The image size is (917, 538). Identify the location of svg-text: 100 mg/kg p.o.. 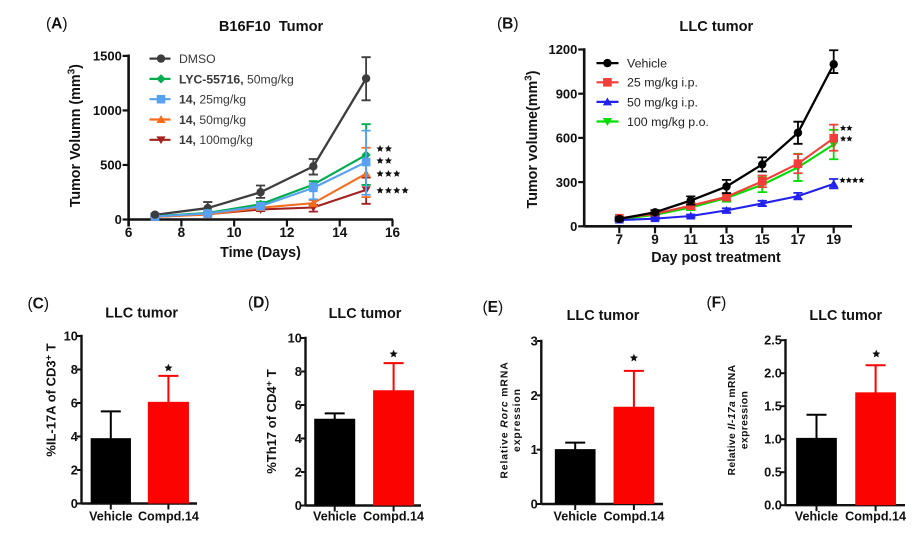
(668, 122).